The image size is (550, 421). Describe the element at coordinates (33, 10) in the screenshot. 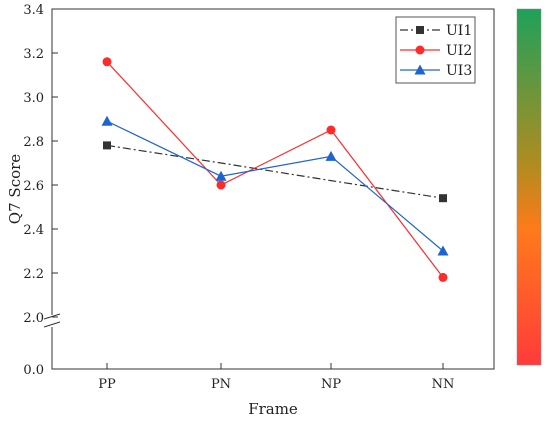

I see `y-tick-label: 3.4` at that location.